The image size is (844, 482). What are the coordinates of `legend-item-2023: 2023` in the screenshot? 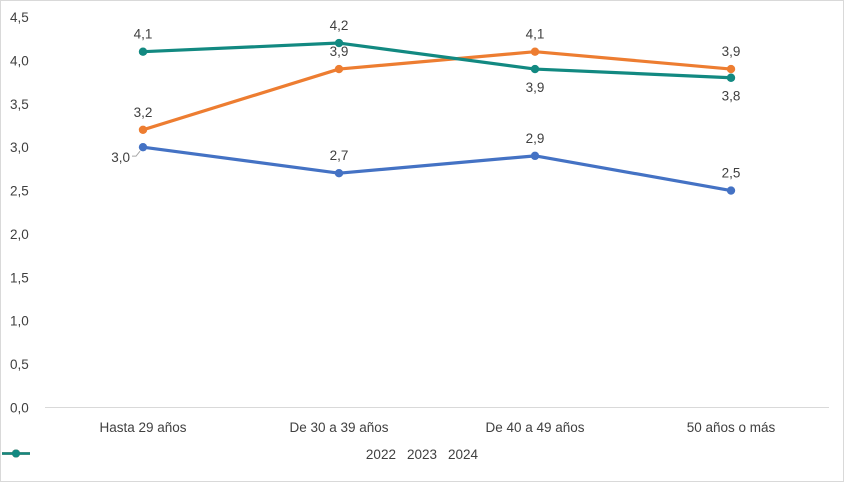 It's located at (220, 454).